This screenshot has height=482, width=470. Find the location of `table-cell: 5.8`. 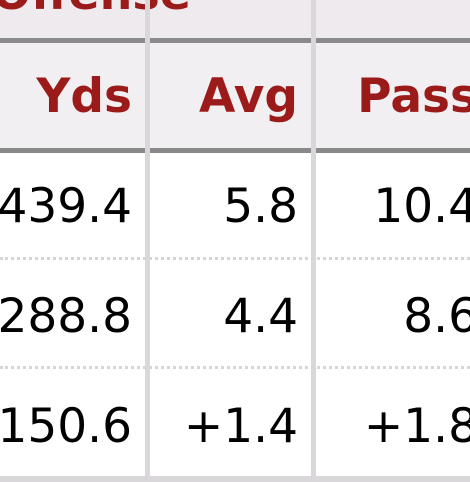

table-cell: 5.8 is located at coordinates (260, 206).